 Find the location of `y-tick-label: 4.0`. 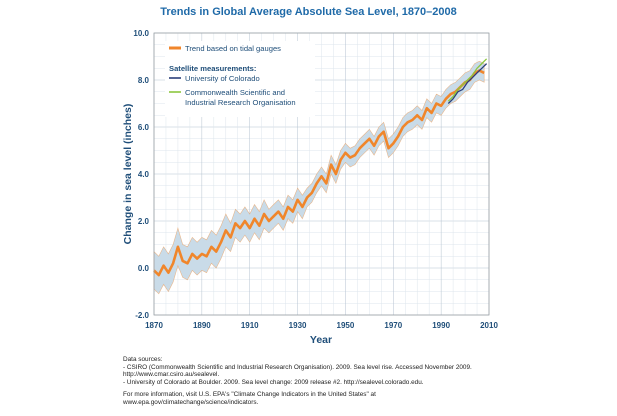

y-tick-label: 4.0 is located at coordinates (144, 174).